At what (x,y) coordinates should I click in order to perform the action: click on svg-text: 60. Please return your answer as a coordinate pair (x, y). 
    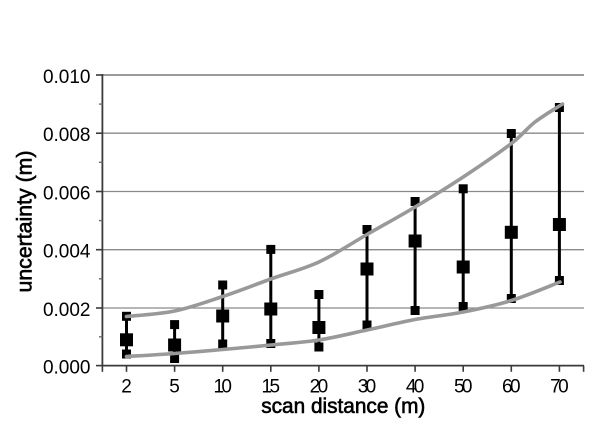
    Looking at the image, I should click on (511, 386).